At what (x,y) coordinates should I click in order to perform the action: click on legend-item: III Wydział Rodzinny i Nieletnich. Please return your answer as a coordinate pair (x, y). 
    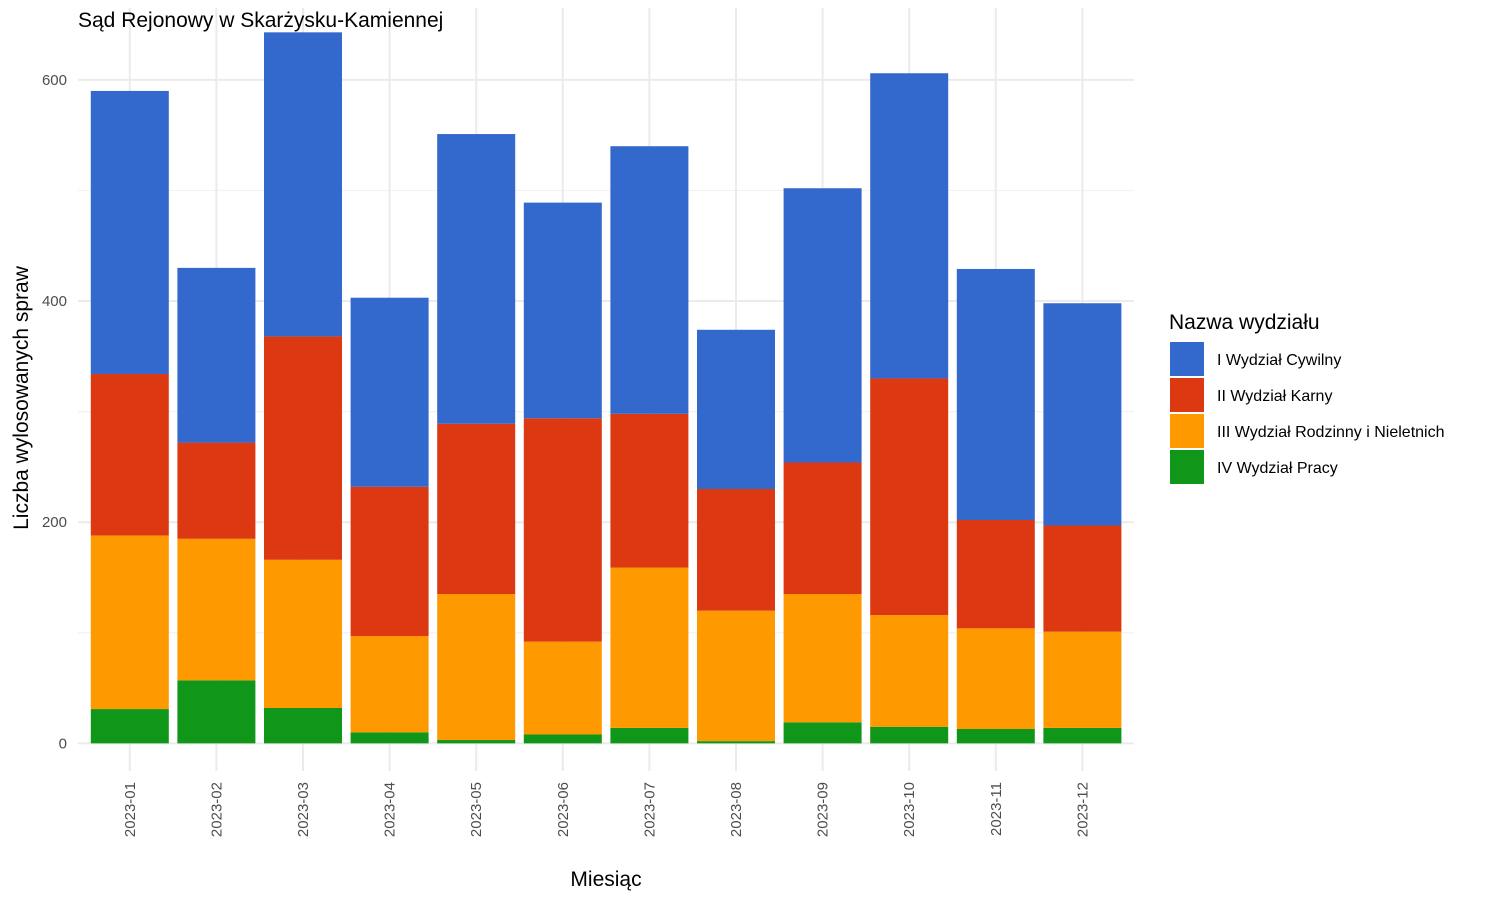
    Looking at the image, I should click on (1307, 431).